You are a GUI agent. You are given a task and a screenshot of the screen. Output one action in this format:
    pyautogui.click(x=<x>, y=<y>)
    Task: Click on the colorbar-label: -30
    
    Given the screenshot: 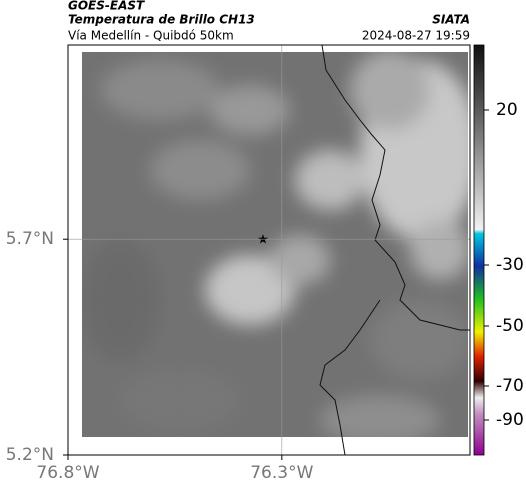 What is the action you would take?
    pyautogui.click(x=510, y=265)
    